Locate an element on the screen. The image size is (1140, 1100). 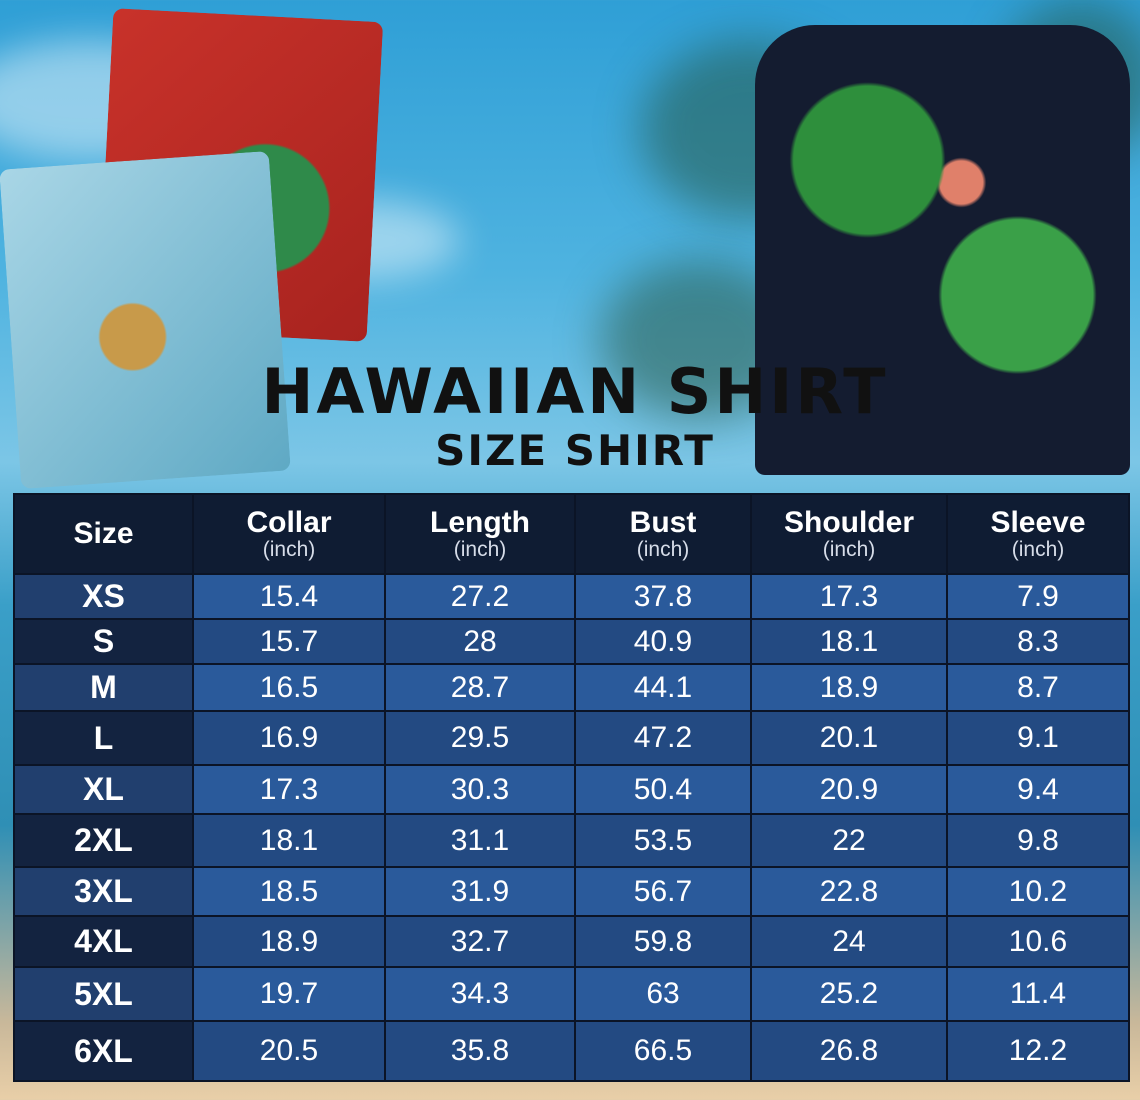
column-header-shoulder: Shoulder (inch) is located at coordinates (849, 534).